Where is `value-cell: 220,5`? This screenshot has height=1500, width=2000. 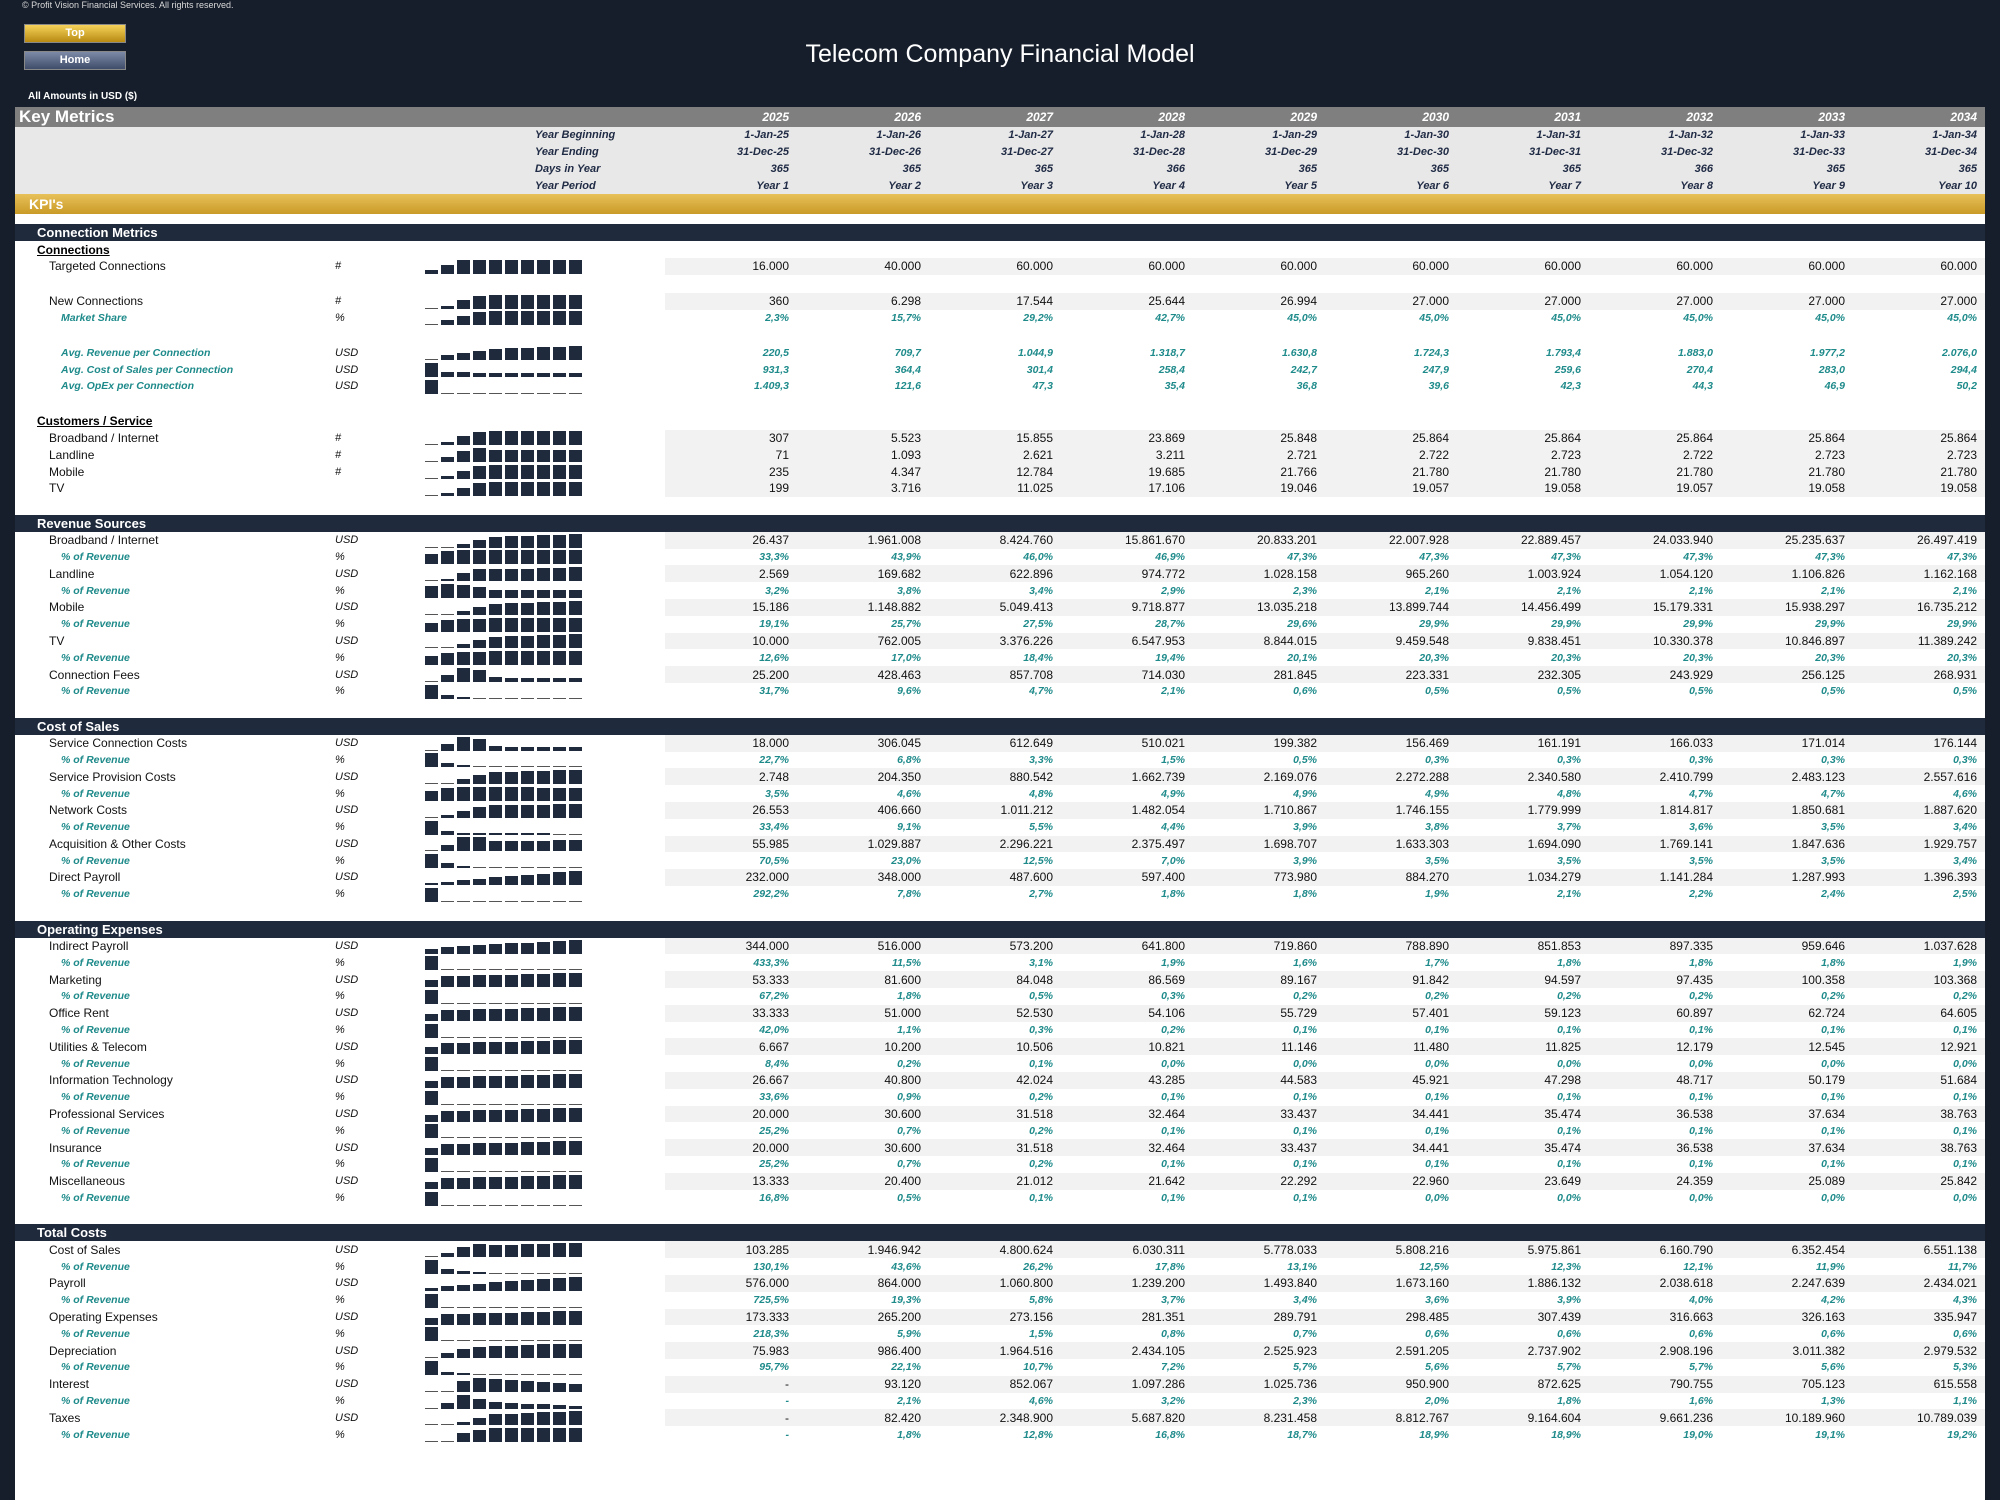 value-cell: 220,5 is located at coordinates (776, 352).